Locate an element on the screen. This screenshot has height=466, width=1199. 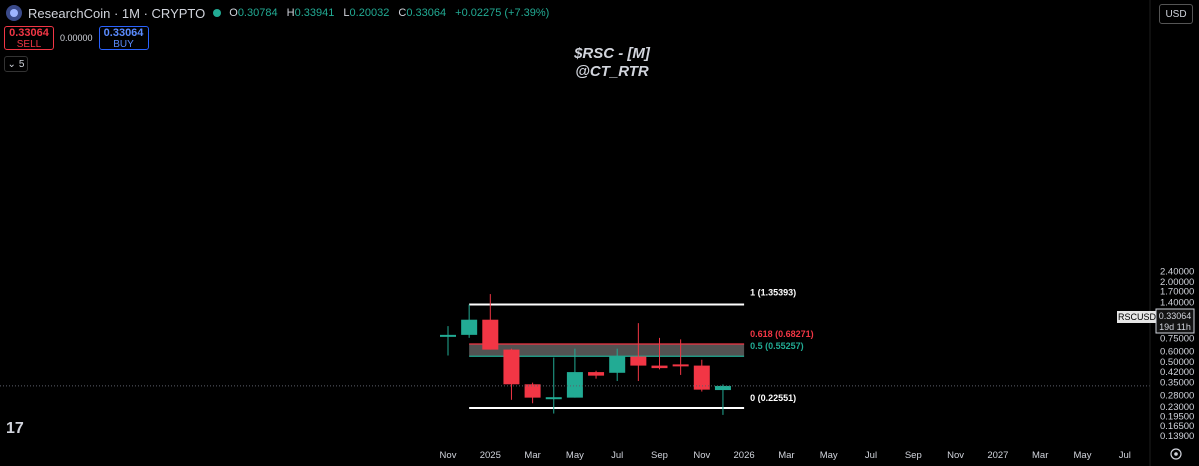
price-tag-price: 0.33064 is located at coordinates (1175, 316).